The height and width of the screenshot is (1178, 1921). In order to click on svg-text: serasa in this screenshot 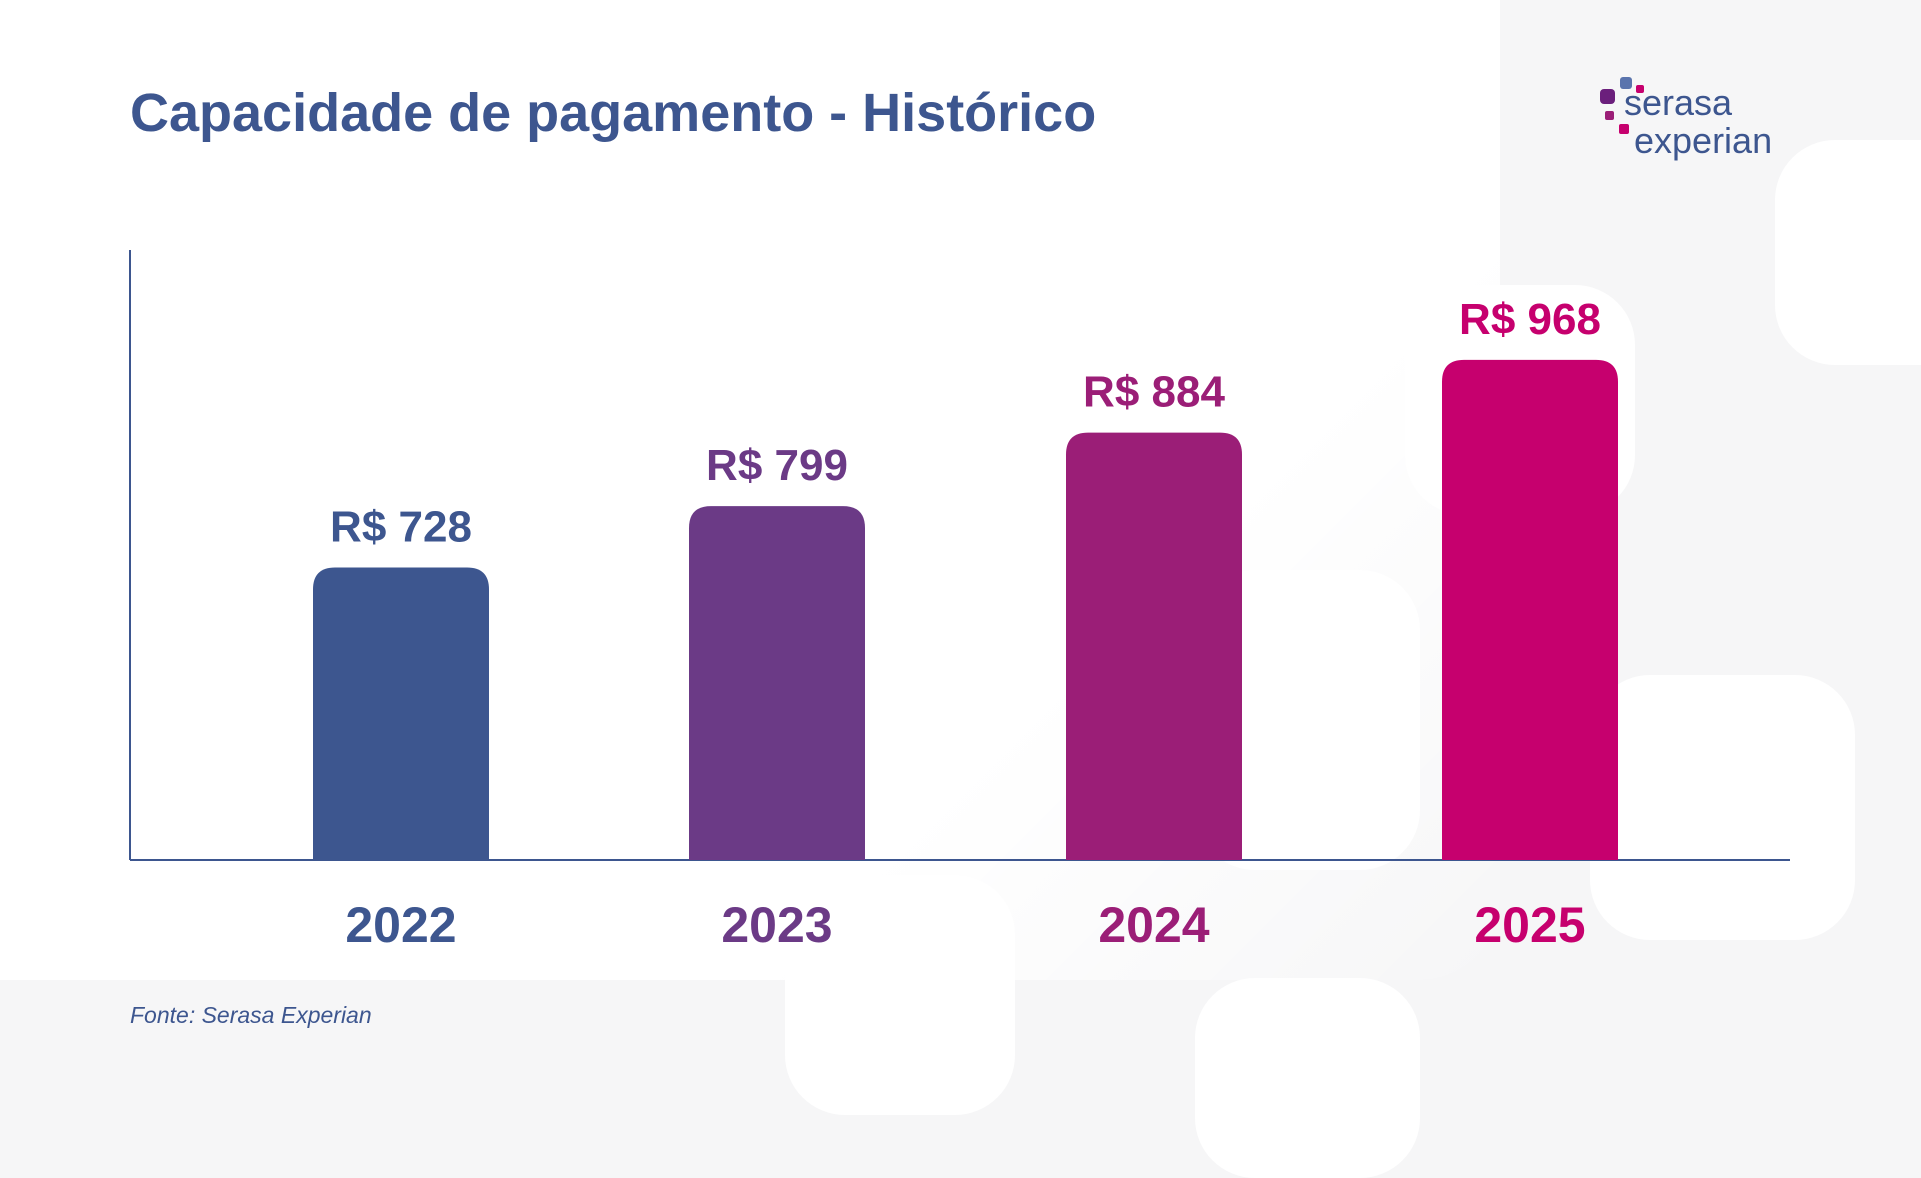, I will do `click(1678, 102)`.